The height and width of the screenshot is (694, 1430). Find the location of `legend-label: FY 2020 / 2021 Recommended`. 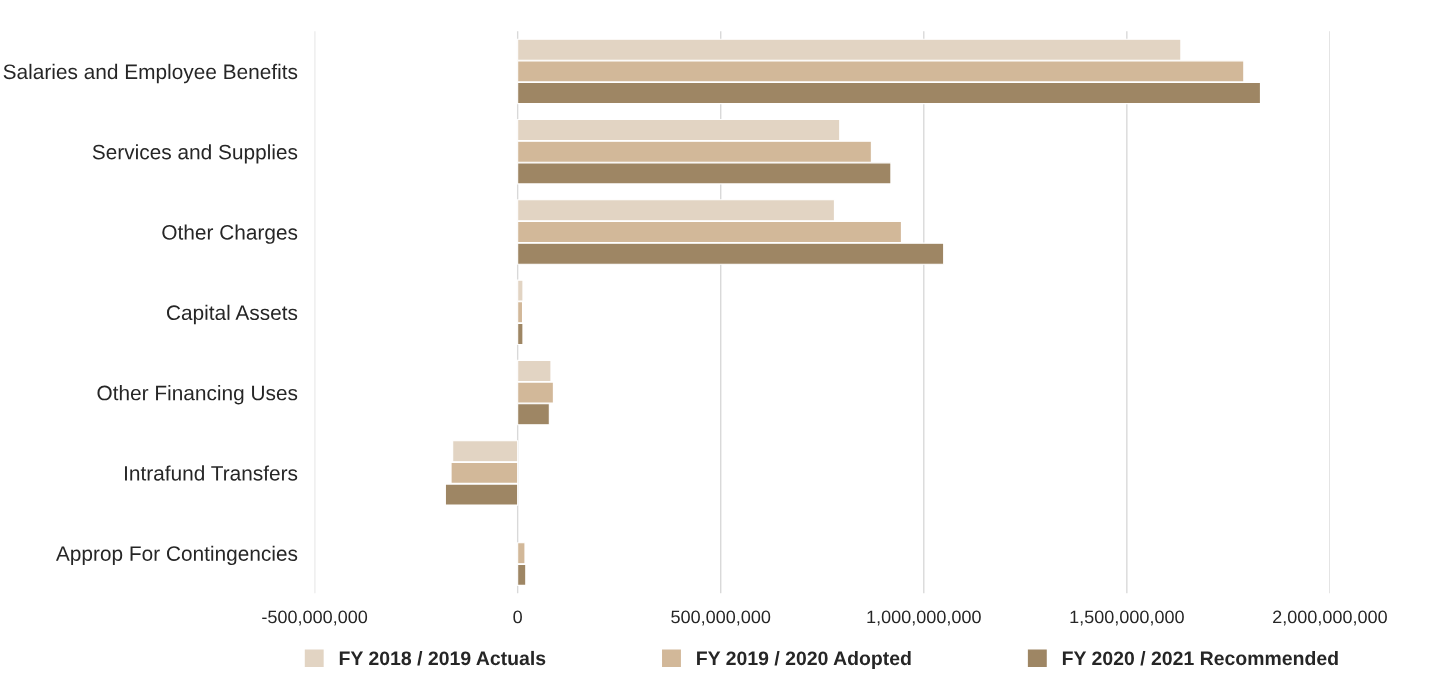

legend-label: FY 2020 / 2021 Recommended is located at coordinates (1200, 658).